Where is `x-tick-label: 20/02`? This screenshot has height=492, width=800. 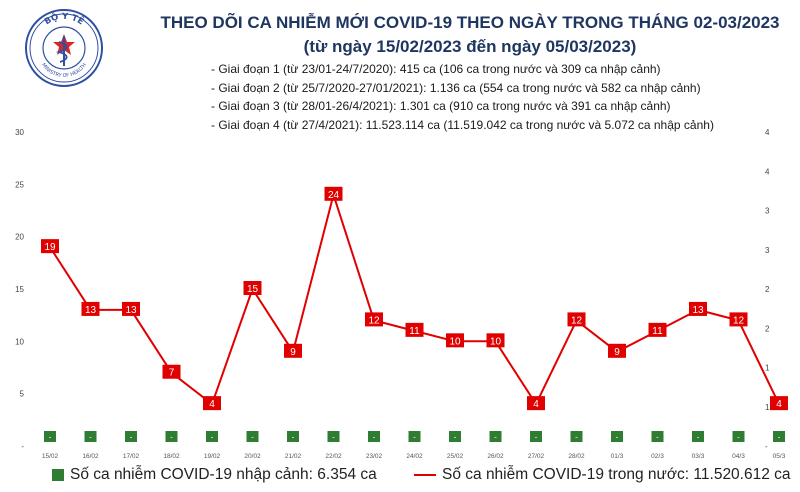 x-tick-label: 20/02 is located at coordinates (252, 456).